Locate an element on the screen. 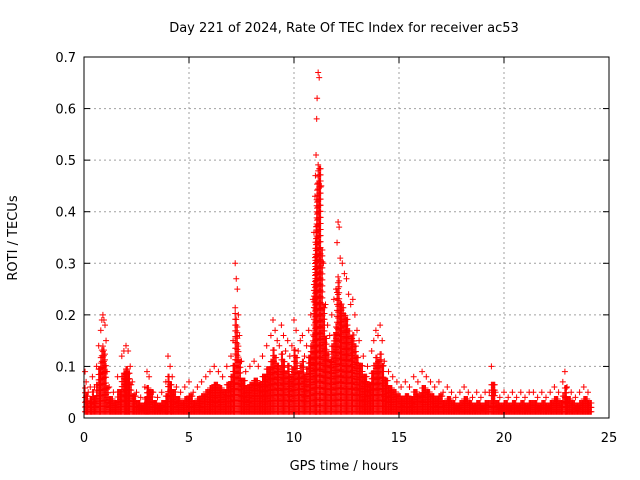 This screenshot has width=640, height=480. y-tick-label: 0.6 is located at coordinates (65, 110).